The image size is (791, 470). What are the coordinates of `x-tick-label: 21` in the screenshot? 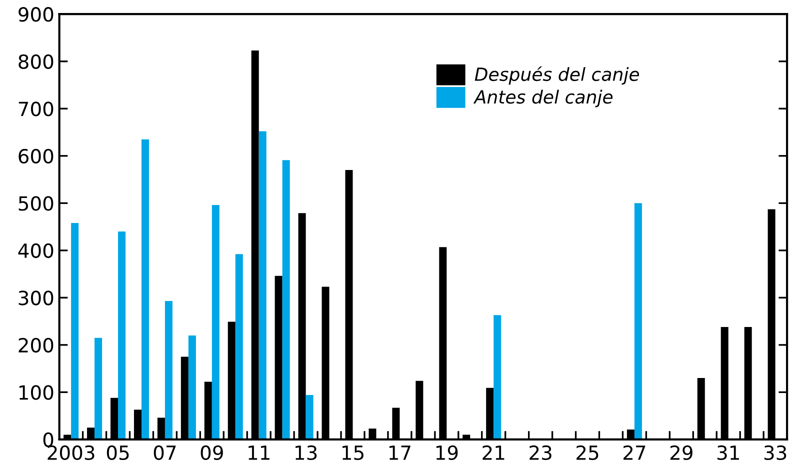 It's located at (493, 452).